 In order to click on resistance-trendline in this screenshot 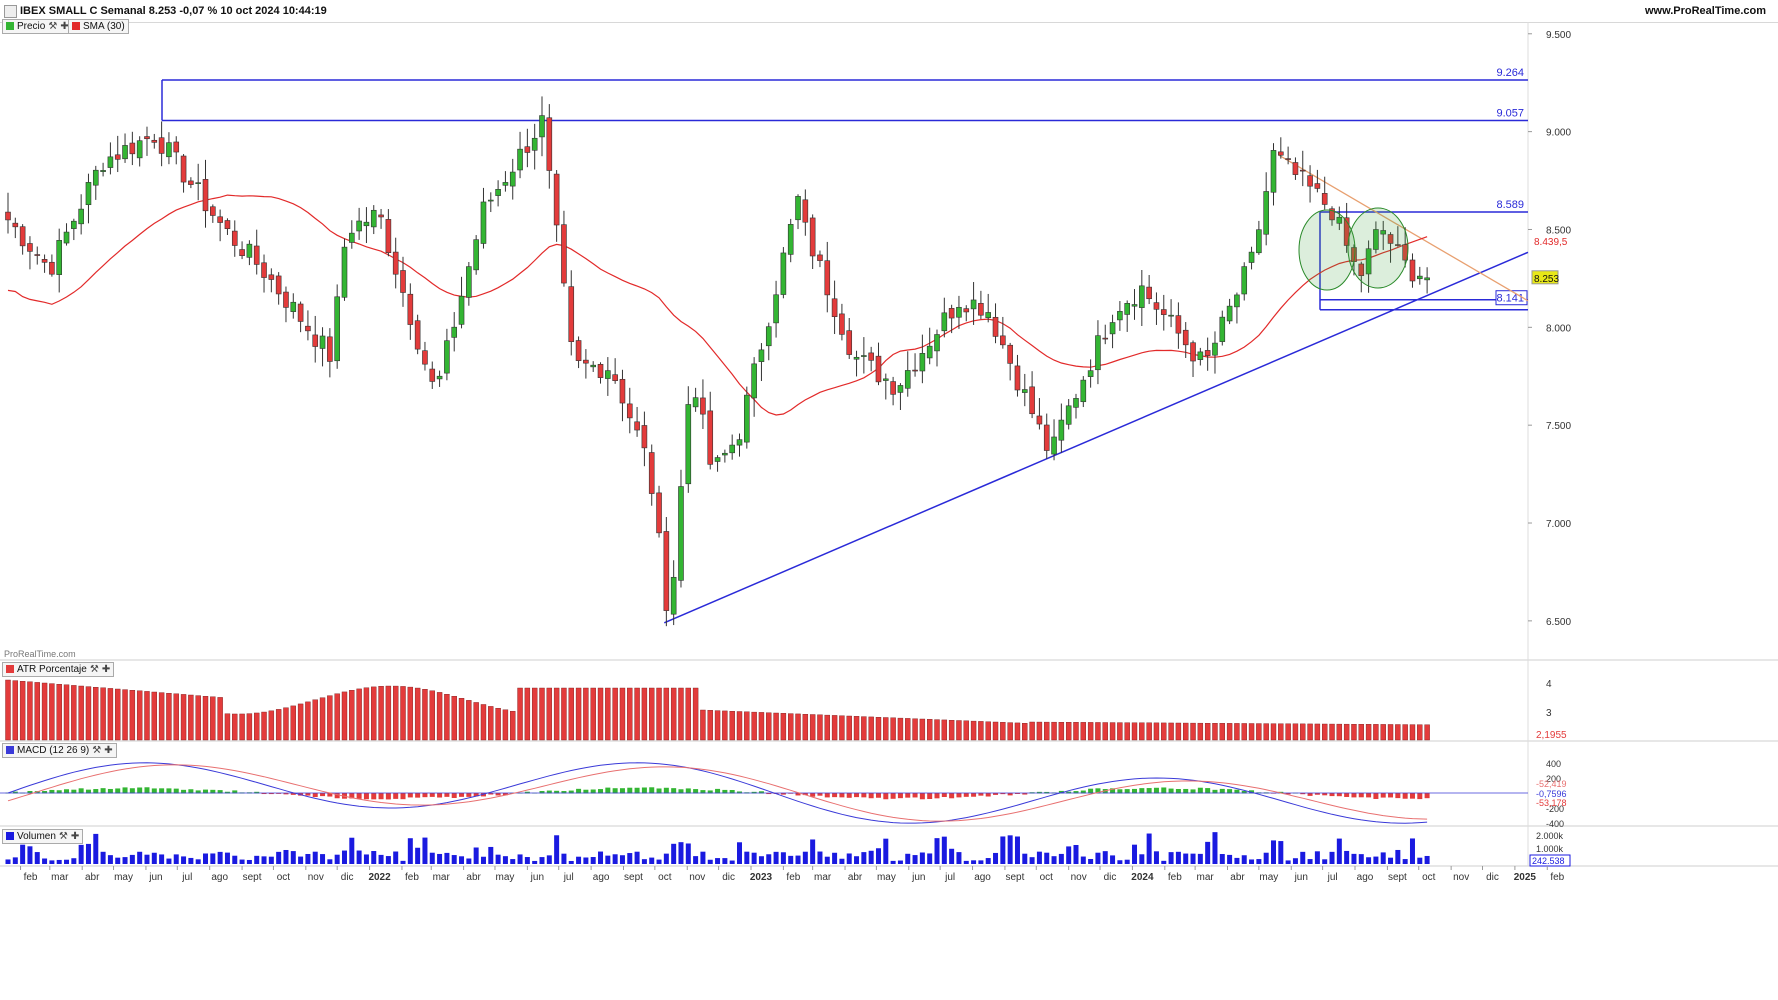, I will do `click(1403, 228)`.